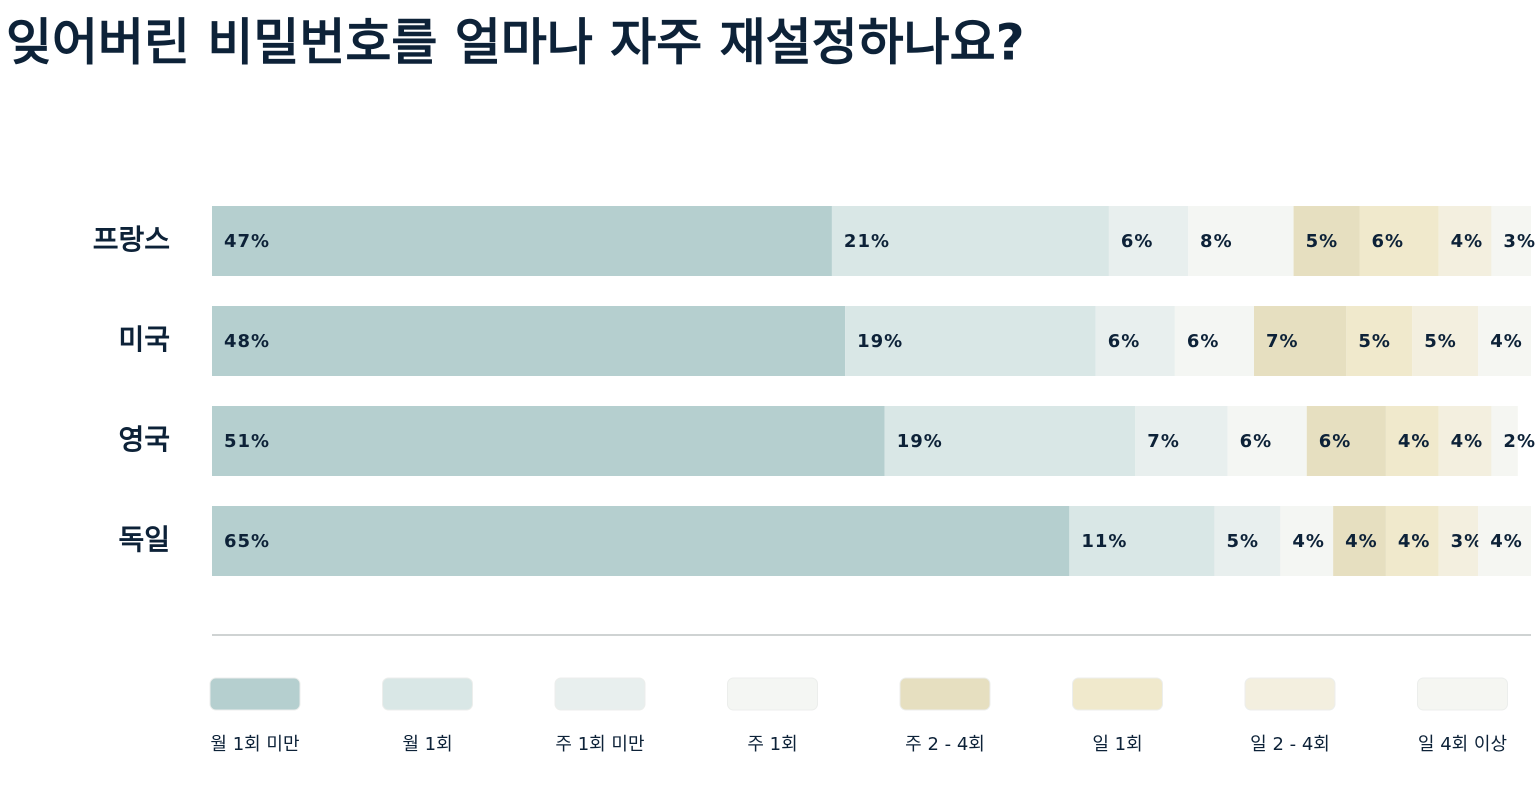 This screenshot has width=1540, height=798. I want to click on value-label: 51%, so click(247, 441).